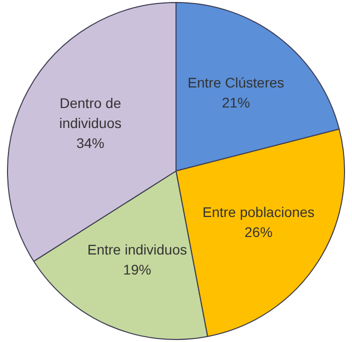 Image resolution: width=352 pixels, height=342 pixels. What do you see at coordinates (90, 142) in the screenshot?
I see `data-label: 34%` at bounding box center [90, 142].